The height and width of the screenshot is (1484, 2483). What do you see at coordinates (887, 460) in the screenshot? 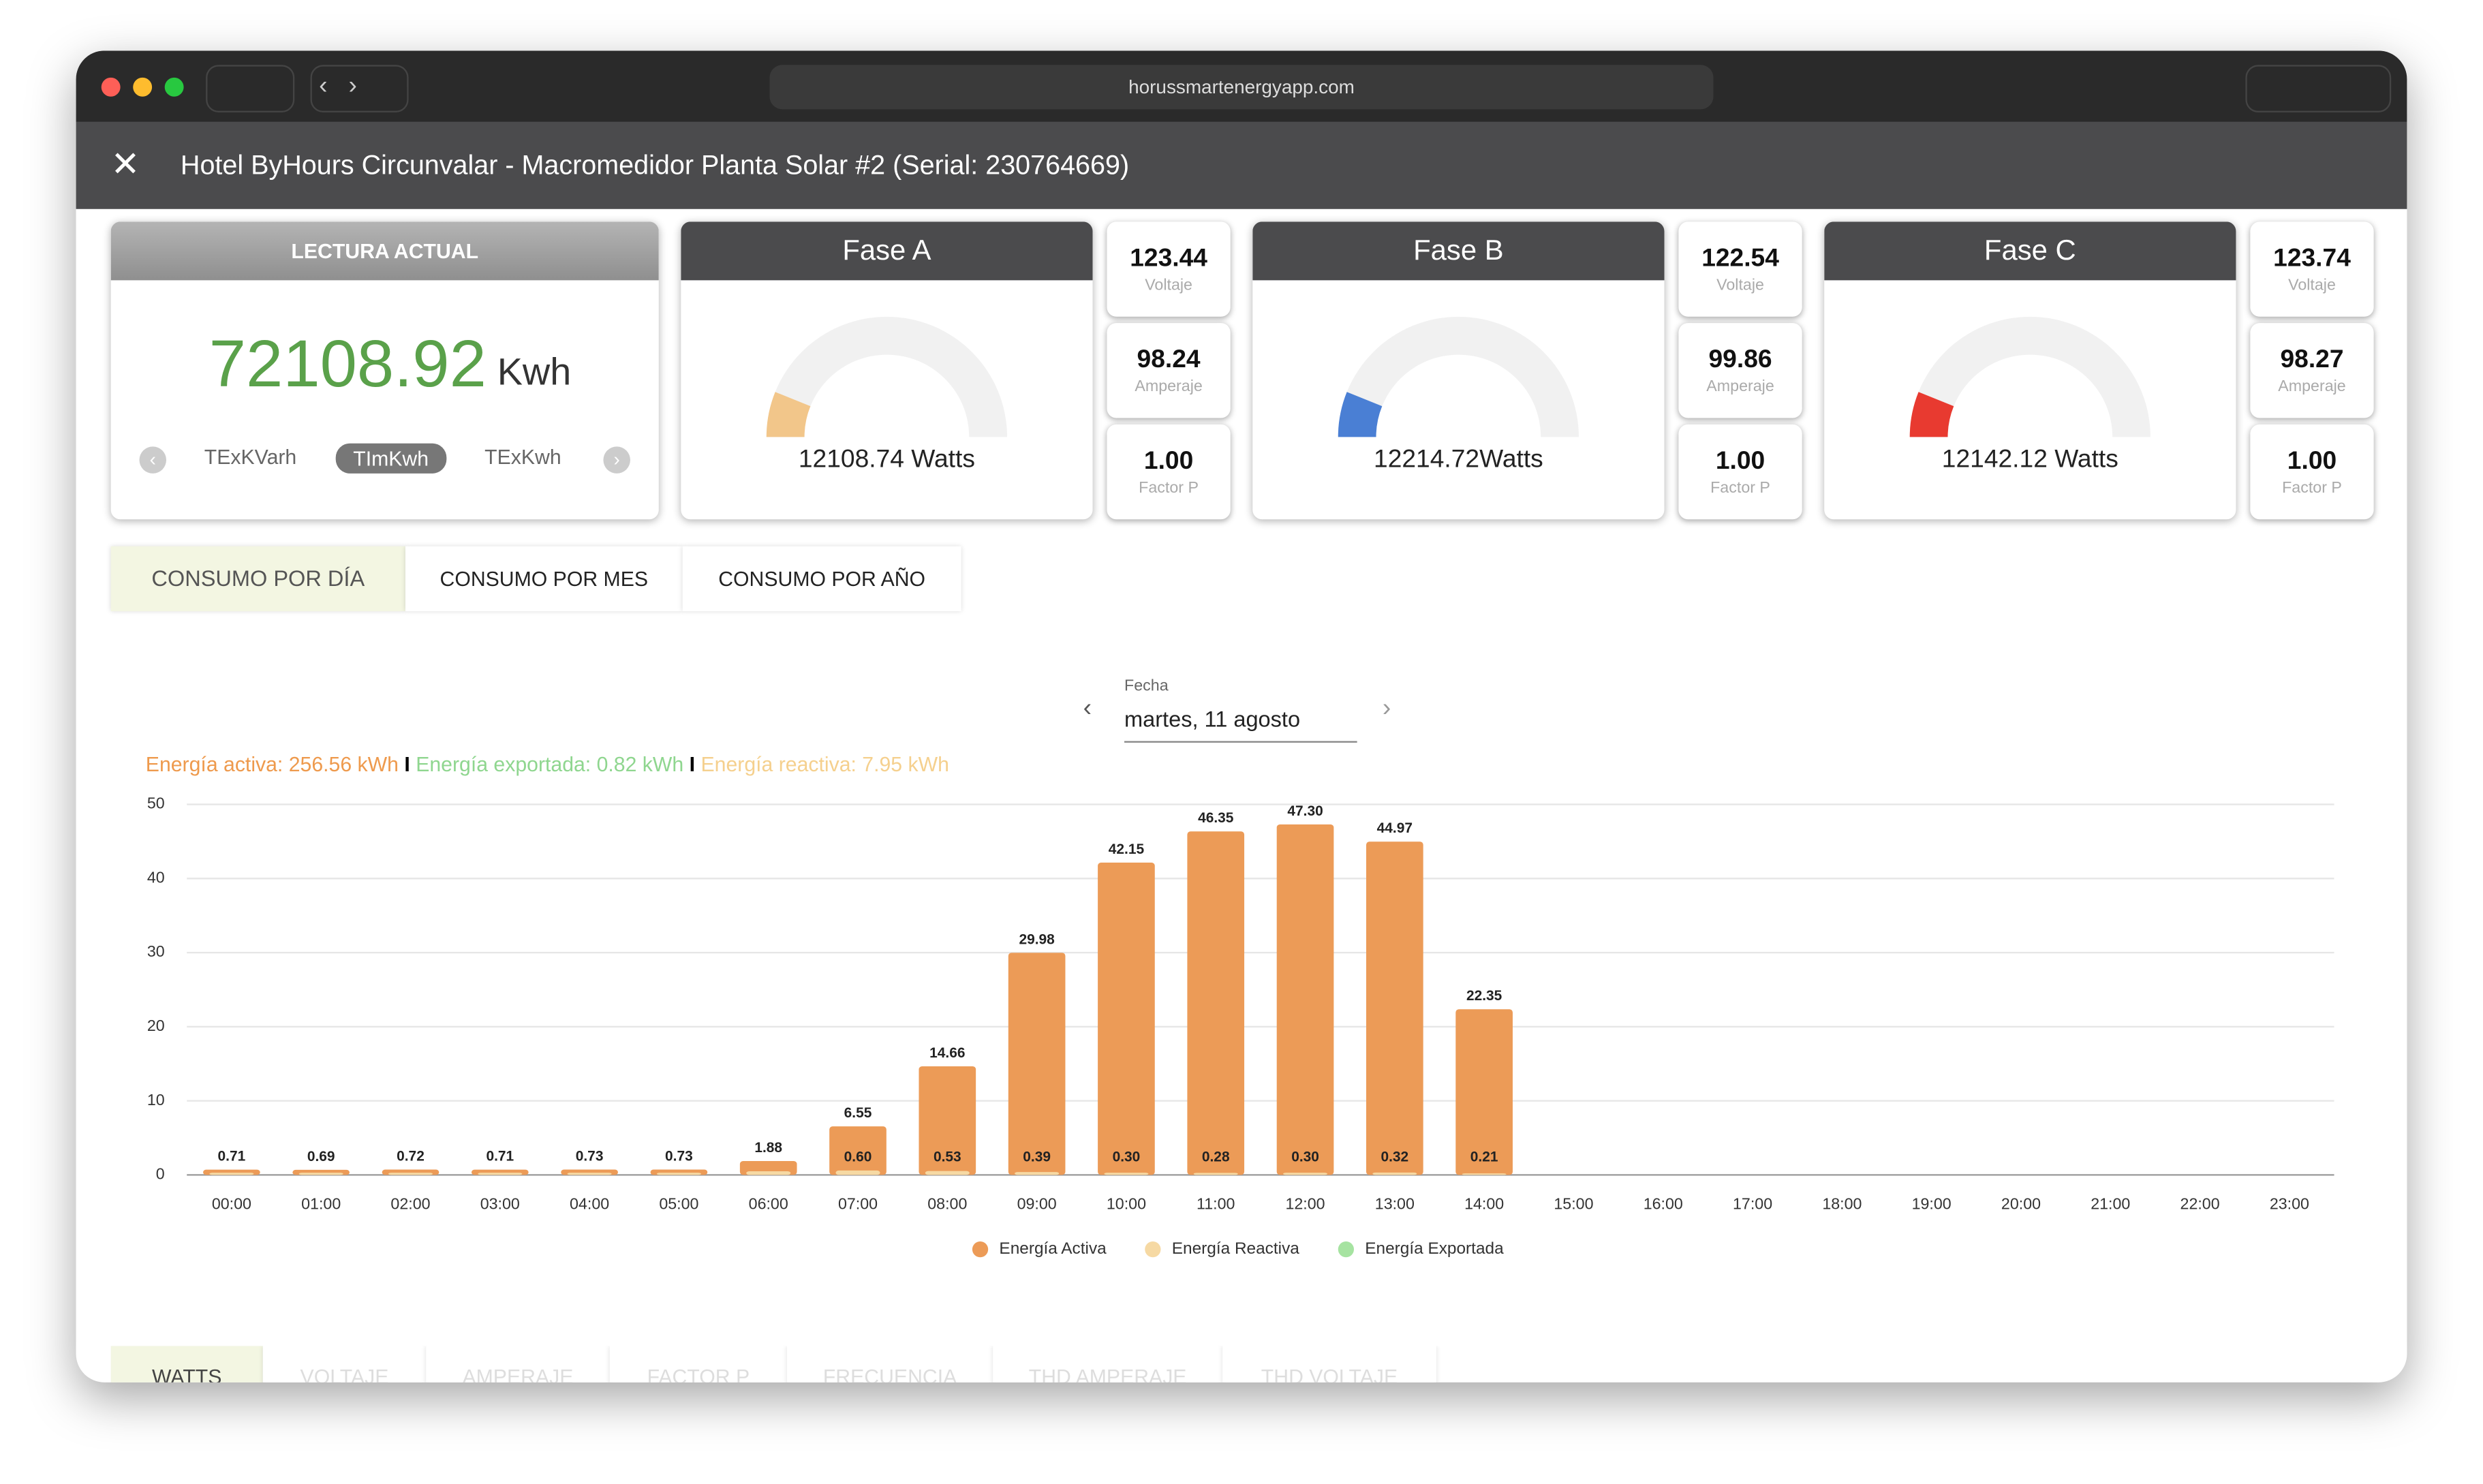
I see `phase-power: 12108.74 Watts` at bounding box center [887, 460].